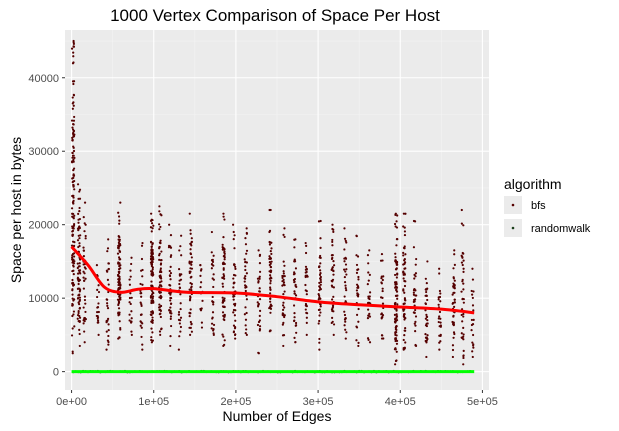 The height and width of the screenshot is (431, 619). Describe the element at coordinates (561, 229) in the screenshot. I see `legend-label-randomwalk: randomwalk` at that location.